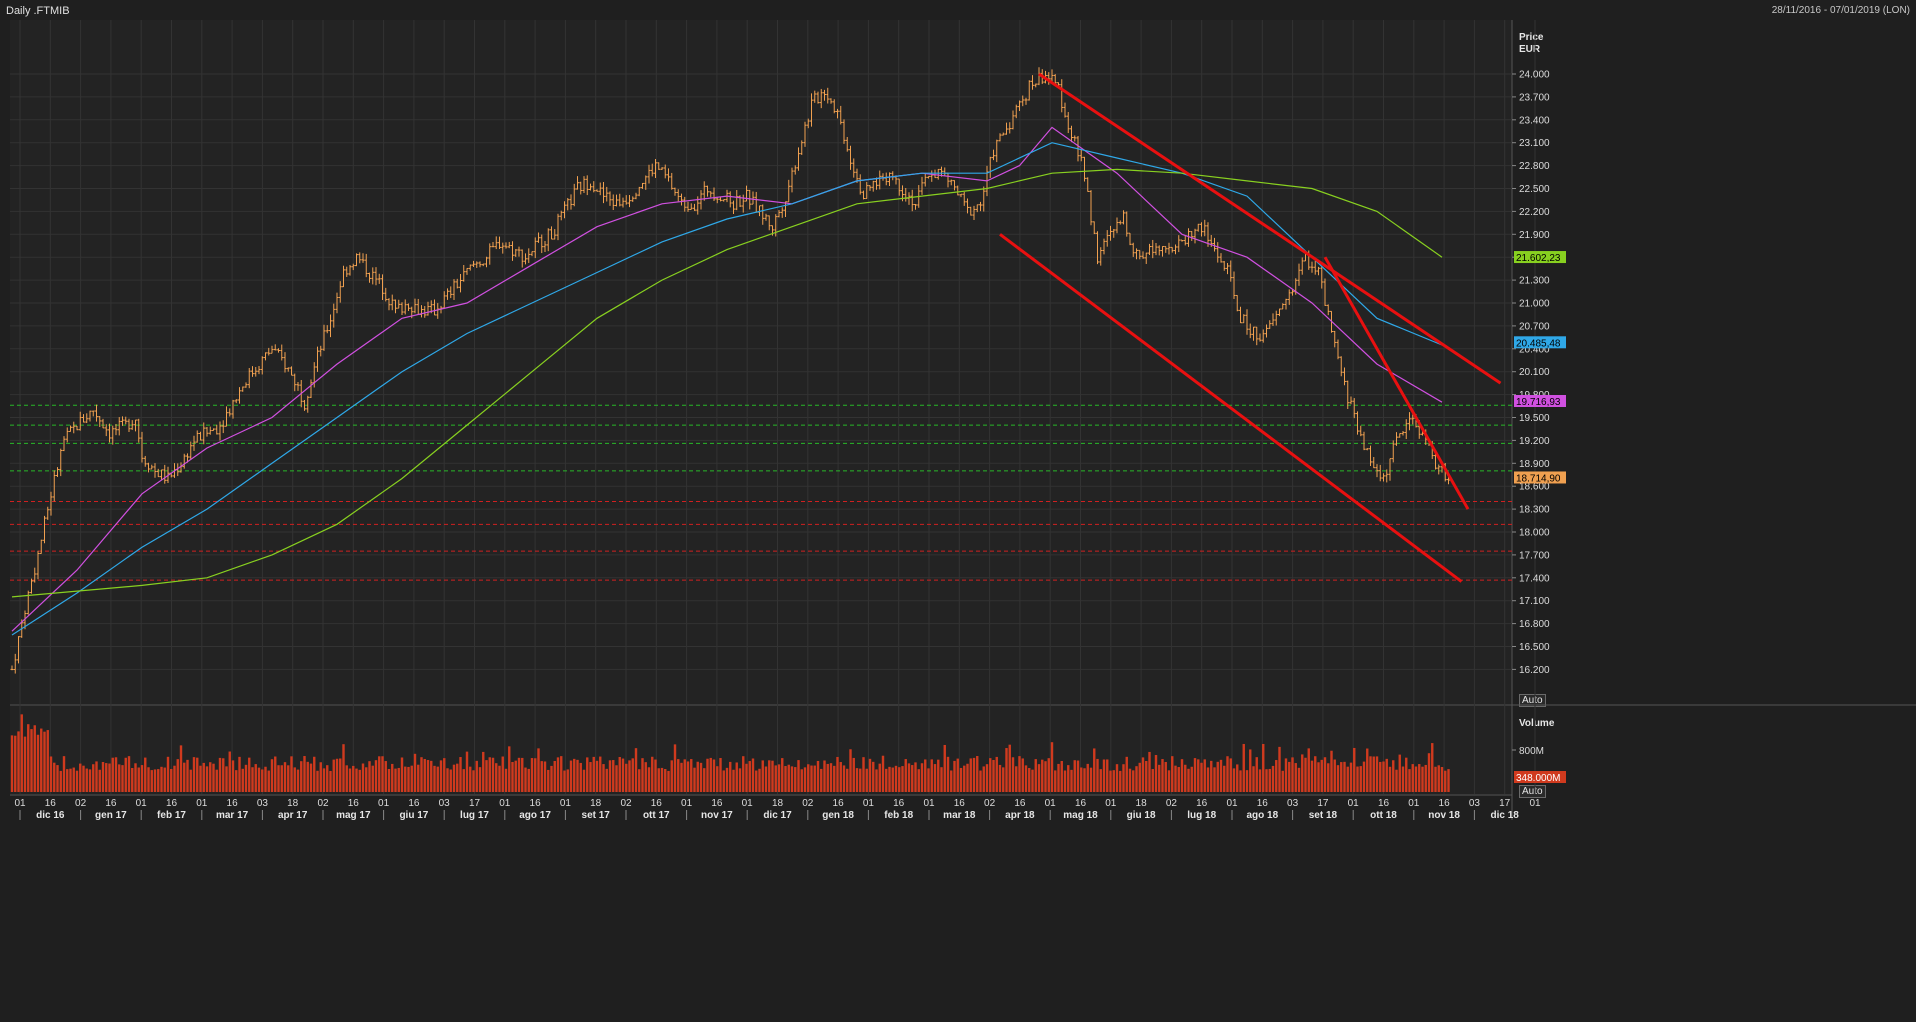 The width and height of the screenshot is (1916, 1022). Describe the element at coordinates (1534, 555) in the screenshot. I see `y-tick-label: 17.700` at that location.